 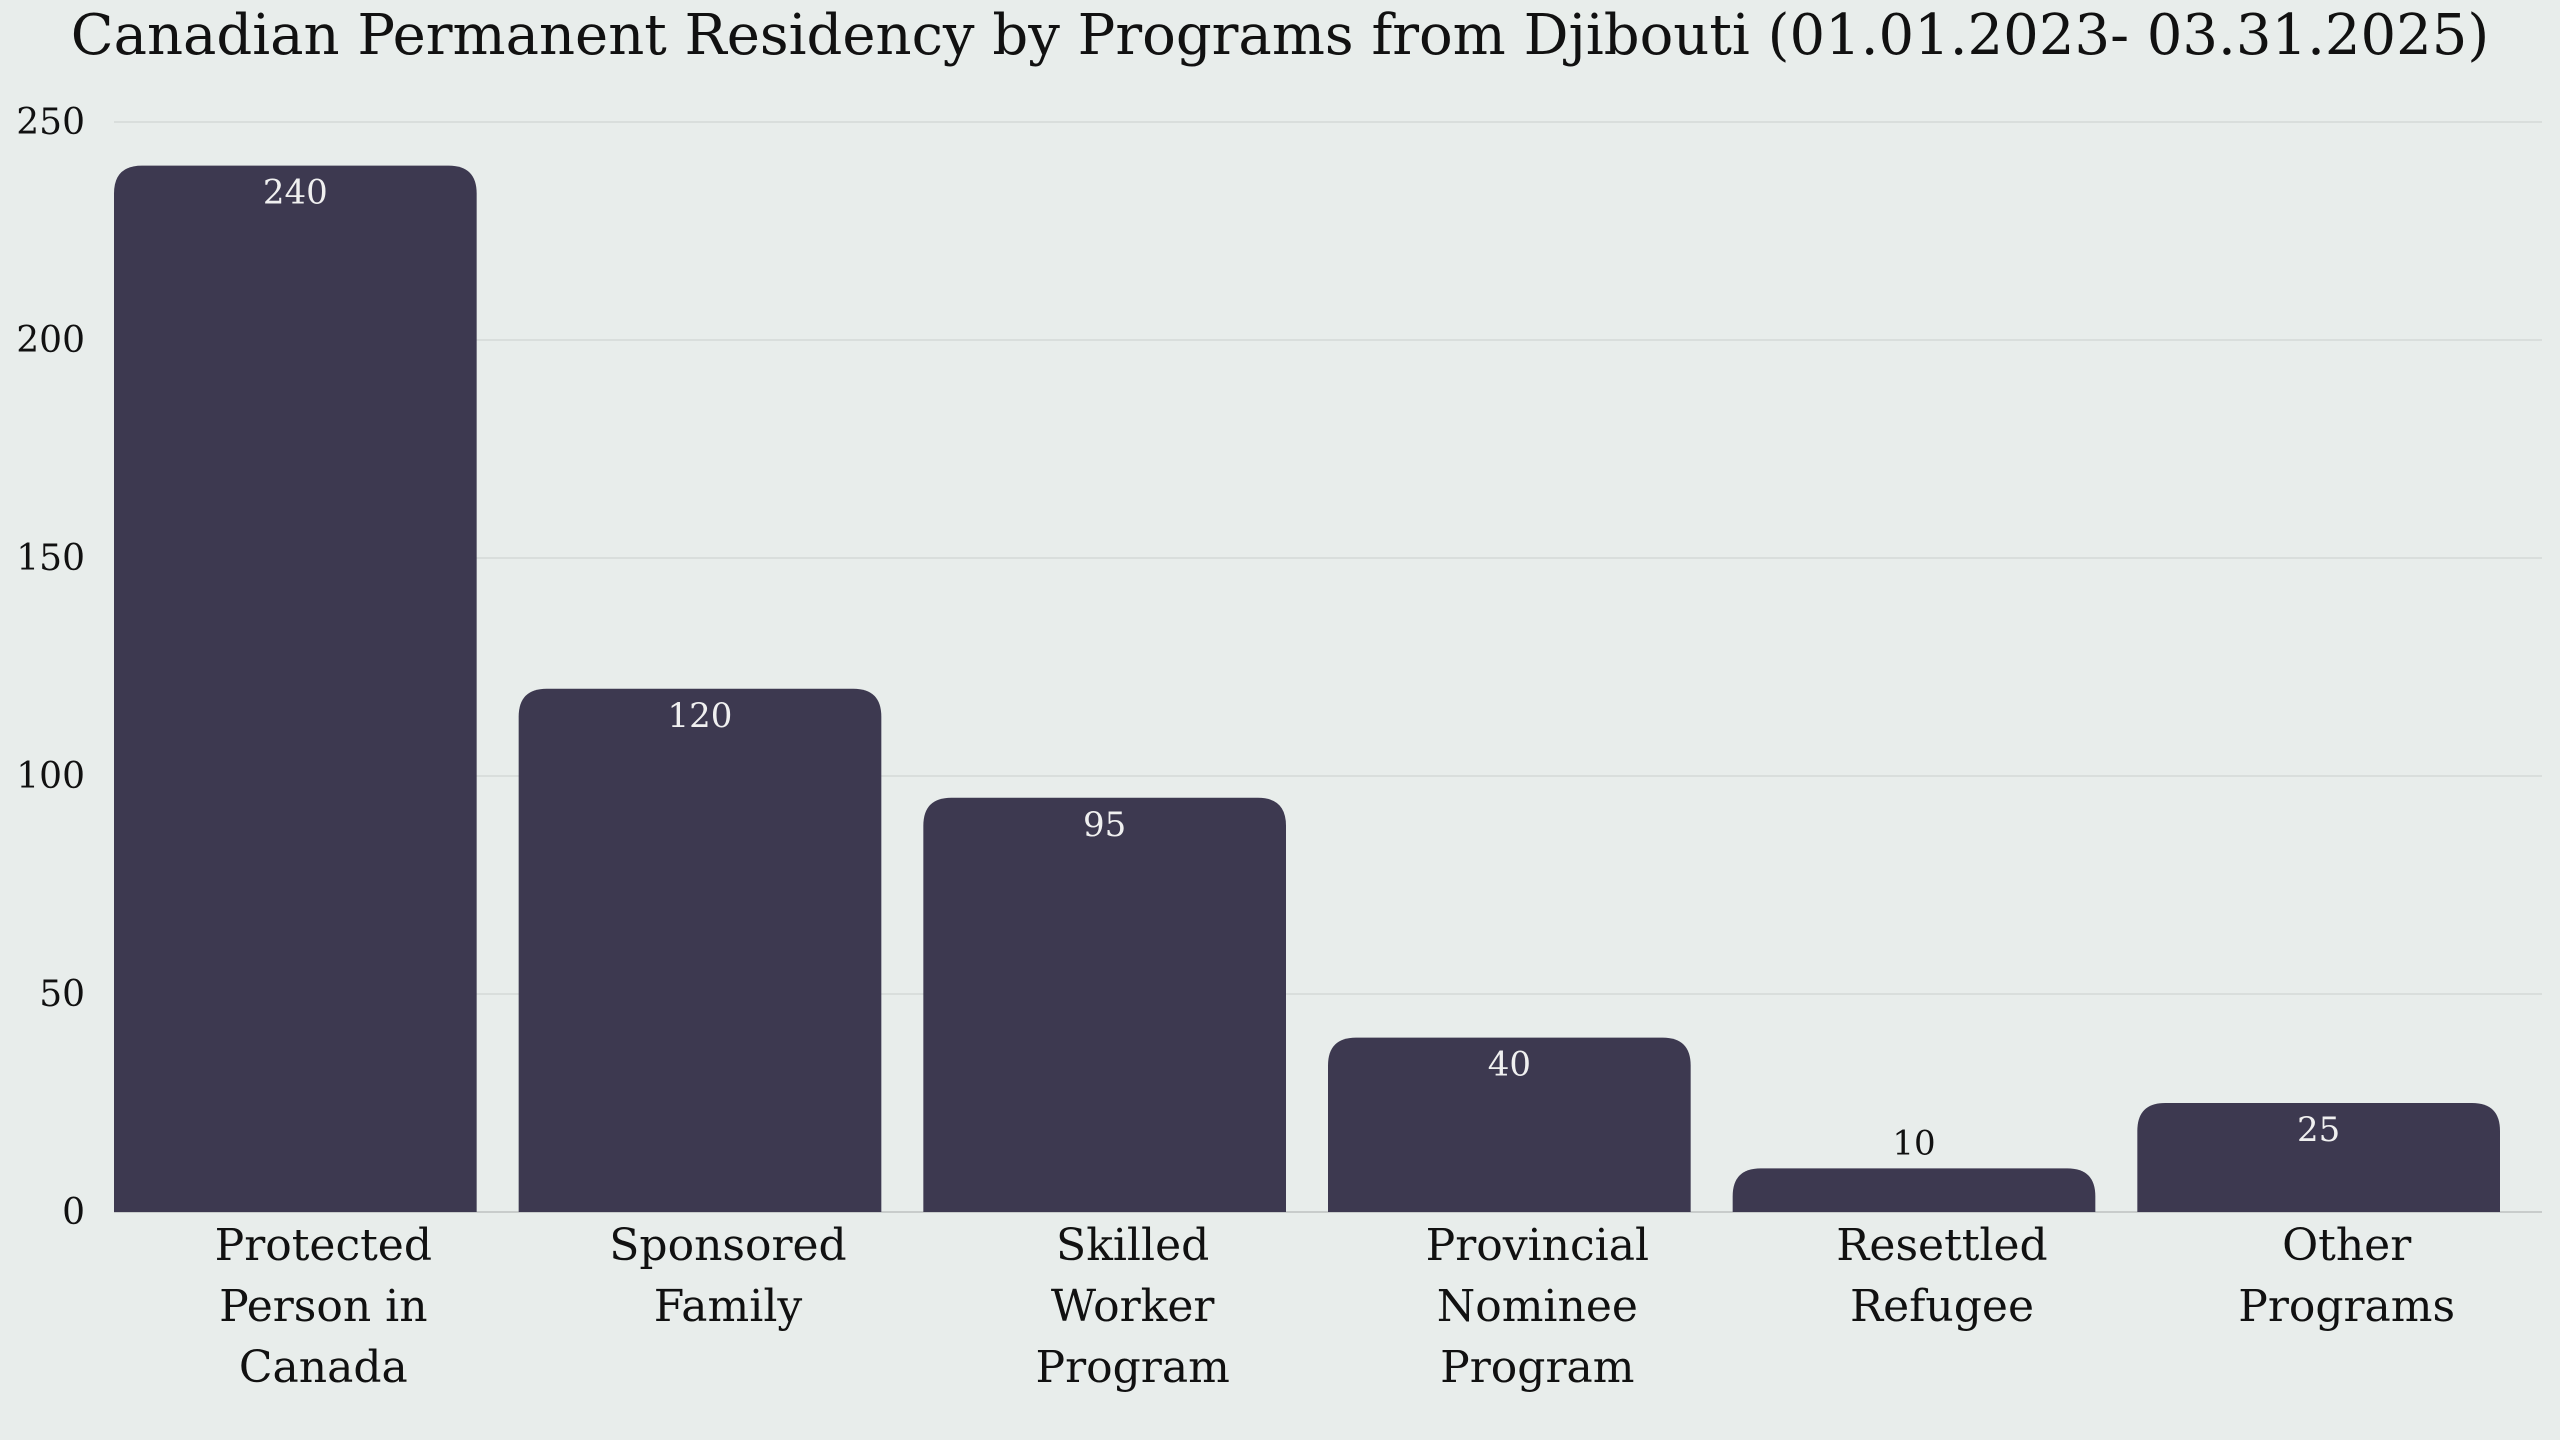 I want to click on x-tick-label-line: Worker, so click(x=1133, y=1306).